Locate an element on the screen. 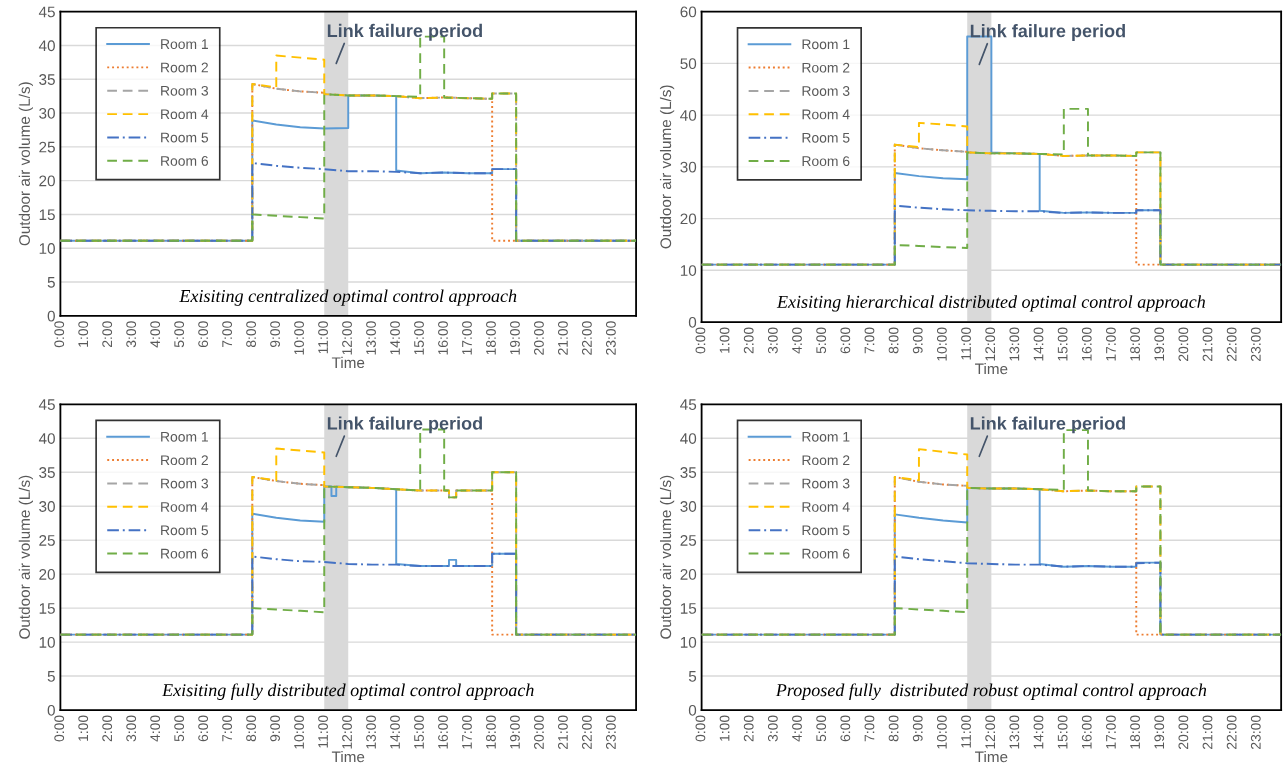 This screenshot has width=1285, height=776. y-tick-label: 25 is located at coordinates (47, 540).